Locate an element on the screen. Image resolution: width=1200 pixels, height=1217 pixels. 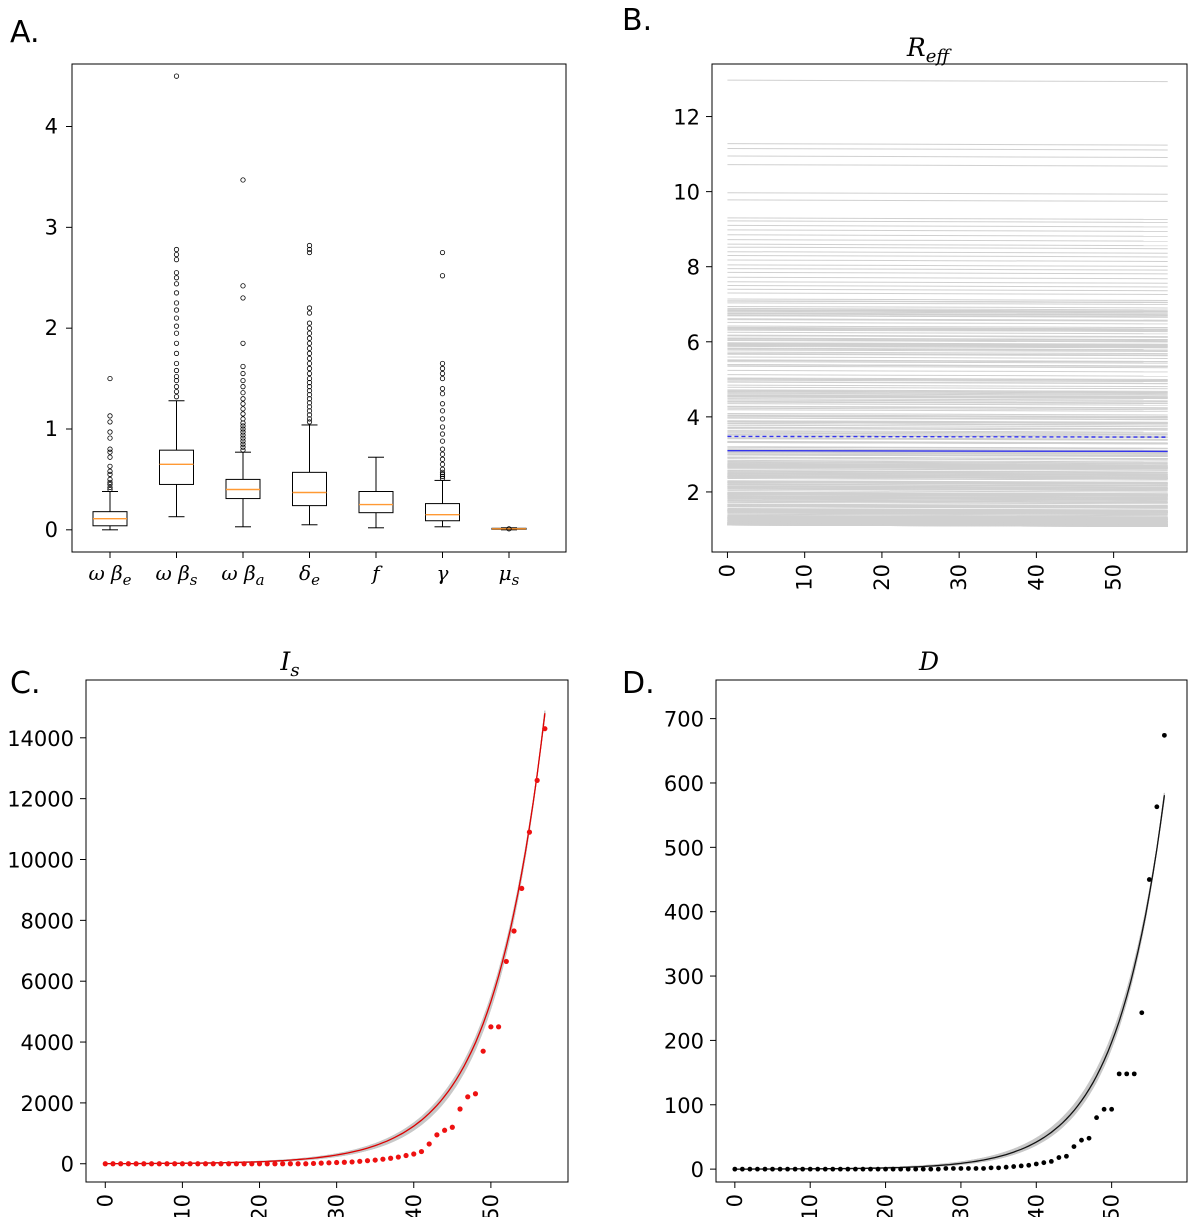
y-tick-label: 6 is located at coordinates (693, 343).